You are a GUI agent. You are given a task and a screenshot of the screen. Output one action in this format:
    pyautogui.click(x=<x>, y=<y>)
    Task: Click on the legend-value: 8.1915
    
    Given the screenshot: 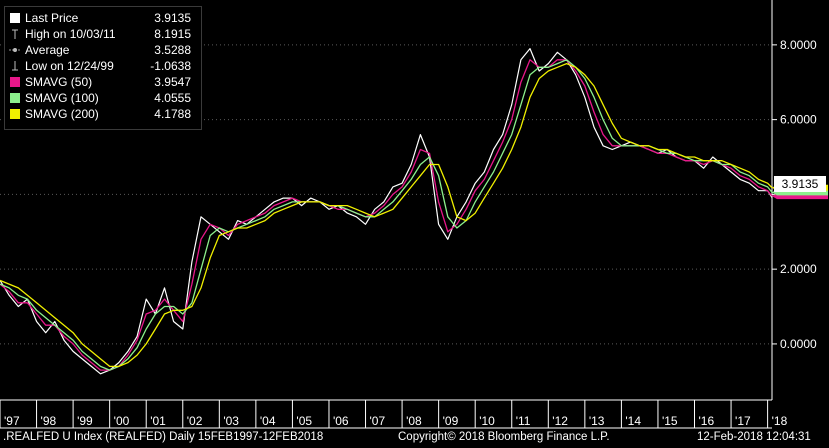 What is the action you would take?
    pyautogui.click(x=172, y=34)
    